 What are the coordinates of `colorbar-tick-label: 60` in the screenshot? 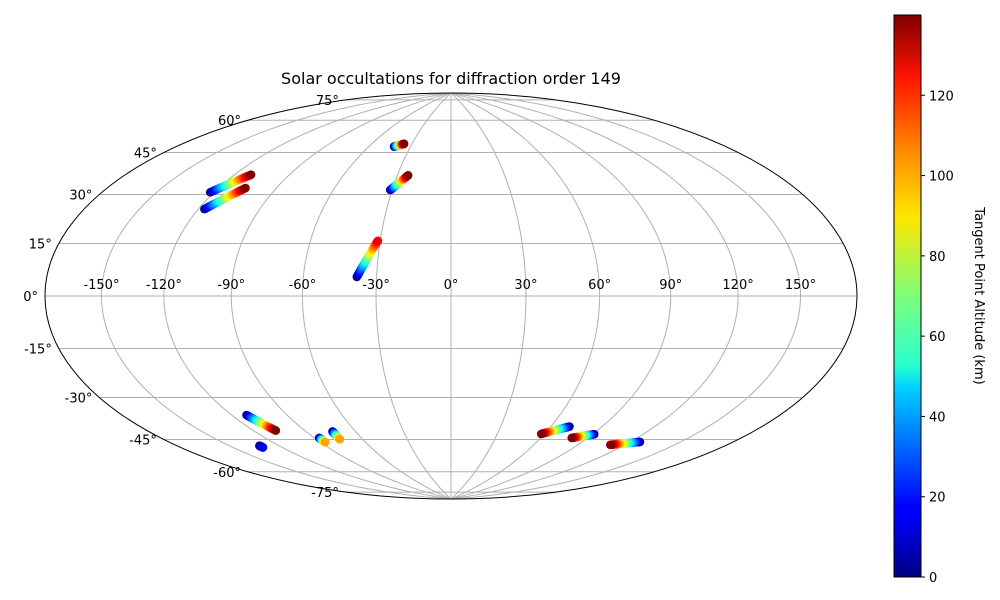 It's located at (937, 337).